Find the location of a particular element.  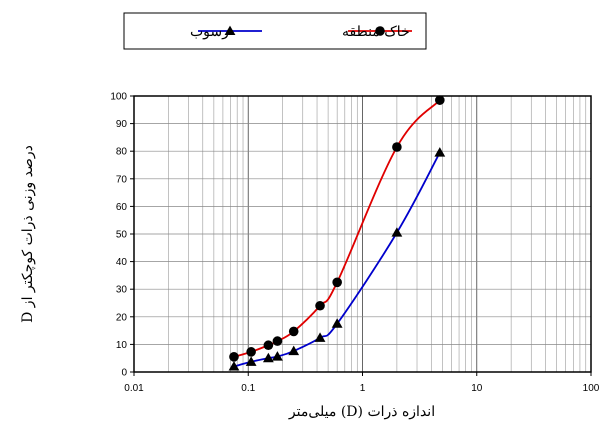

y-tick-label: 20 is located at coordinates (122, 317).